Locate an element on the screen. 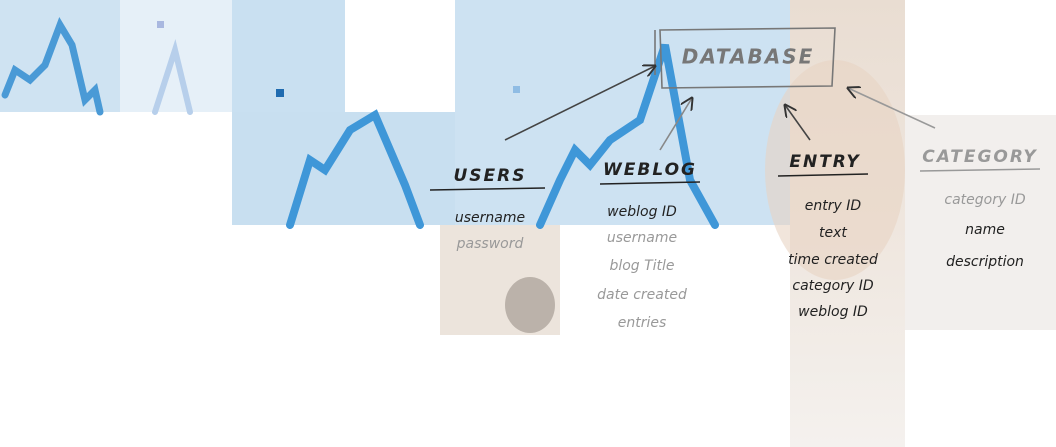 The image size is (1056, 447). table-name: ENTRY is located at coordinates (824, 162).